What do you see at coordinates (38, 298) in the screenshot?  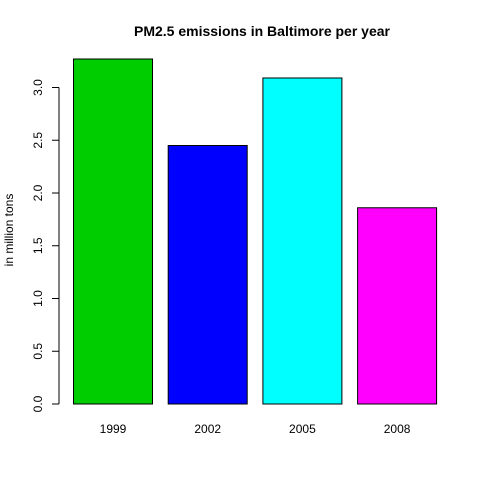 I see `y-tick-label: 1.0` at bounding box center [38, 298].